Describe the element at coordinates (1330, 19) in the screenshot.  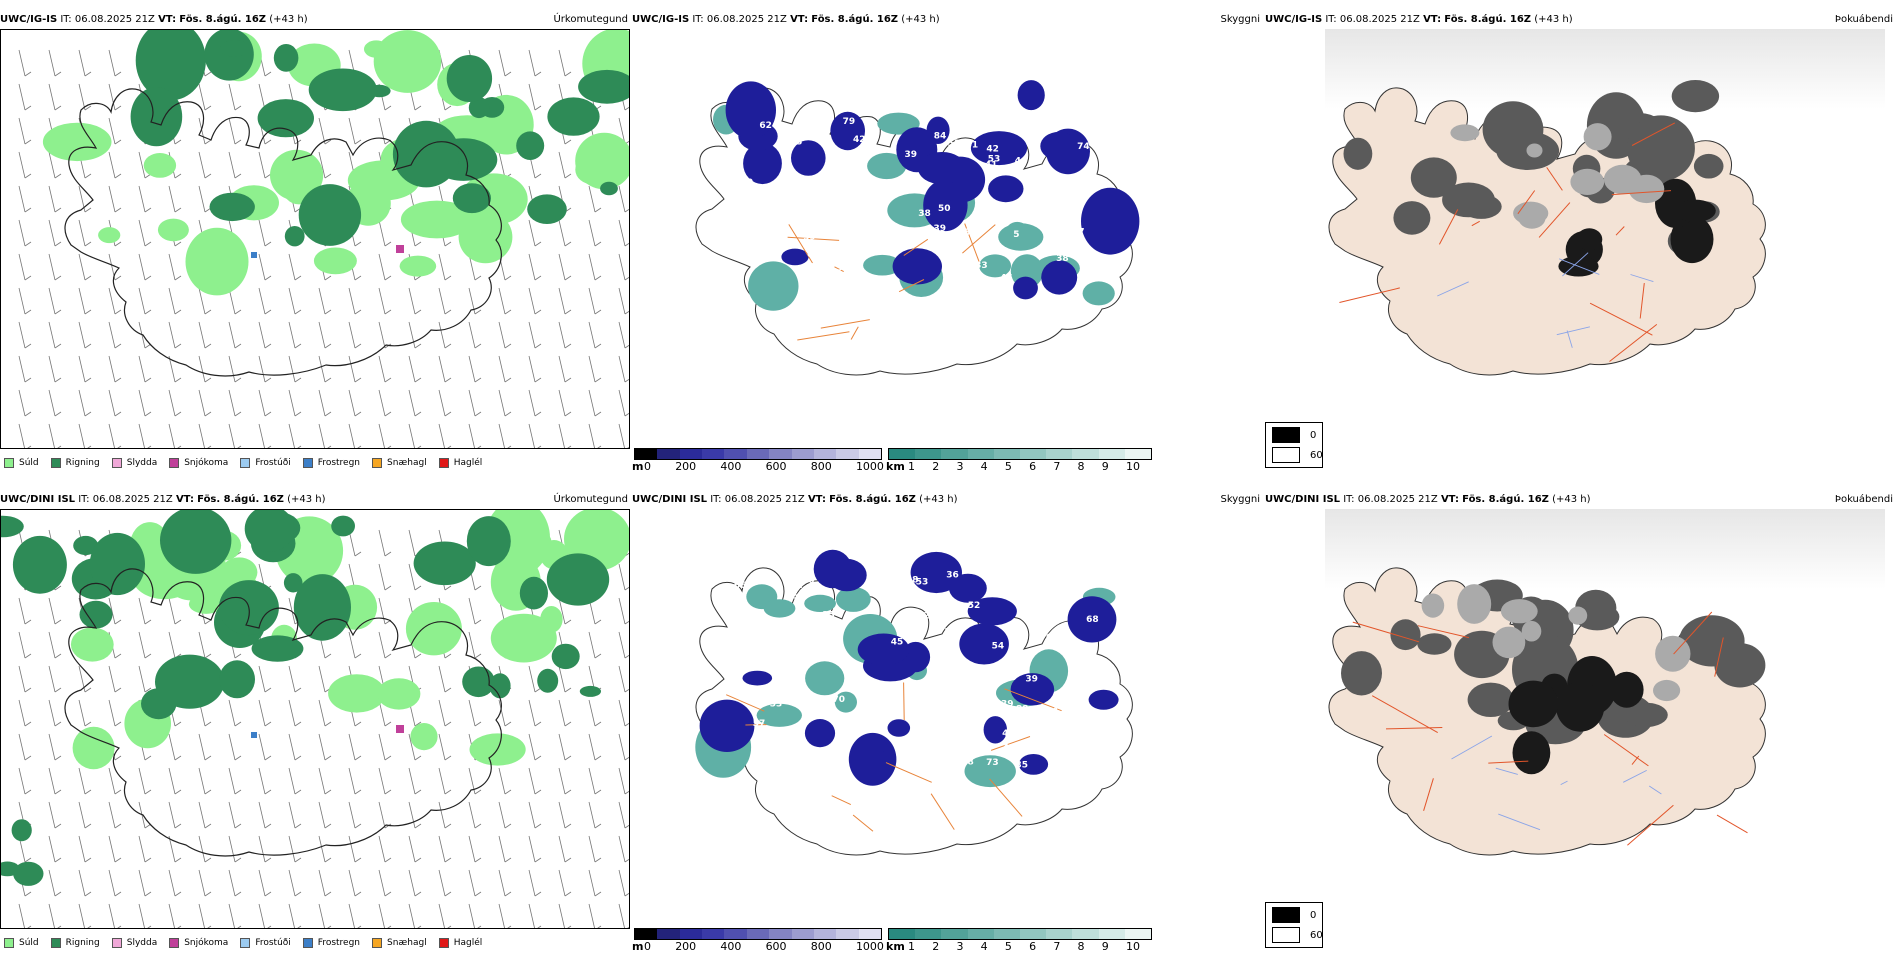
I see `init-time-label: IT:` at that location.